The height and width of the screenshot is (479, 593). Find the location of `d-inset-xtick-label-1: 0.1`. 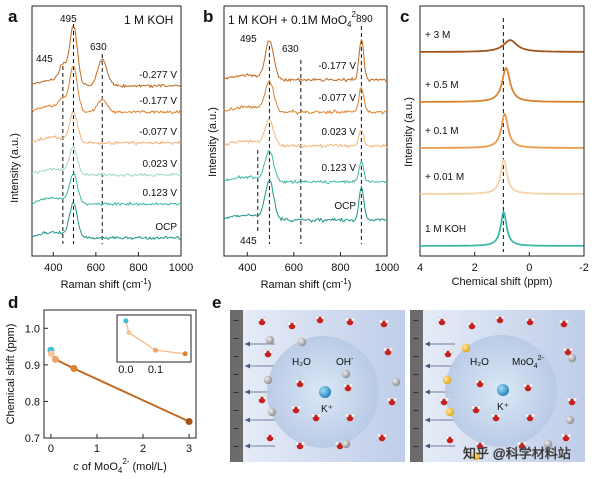

d-inset-xtick-label-1: 0.1 is located at coordinates (155, 370).